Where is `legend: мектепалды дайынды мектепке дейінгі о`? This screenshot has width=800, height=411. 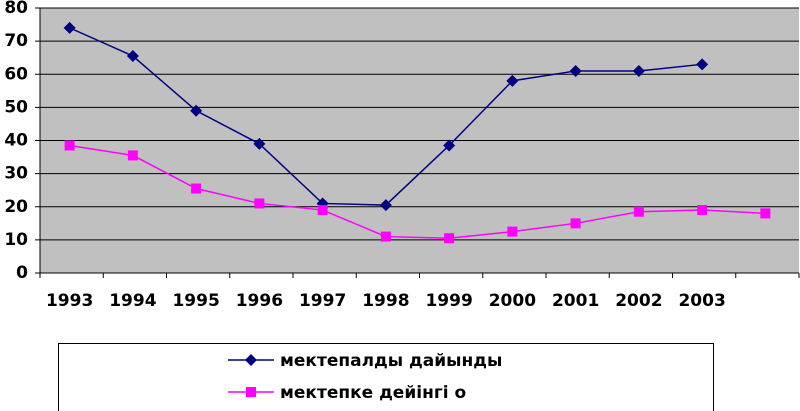
legend: мектепалды дайынды мектепке дейінгі о is located at coordinates (386, 377).